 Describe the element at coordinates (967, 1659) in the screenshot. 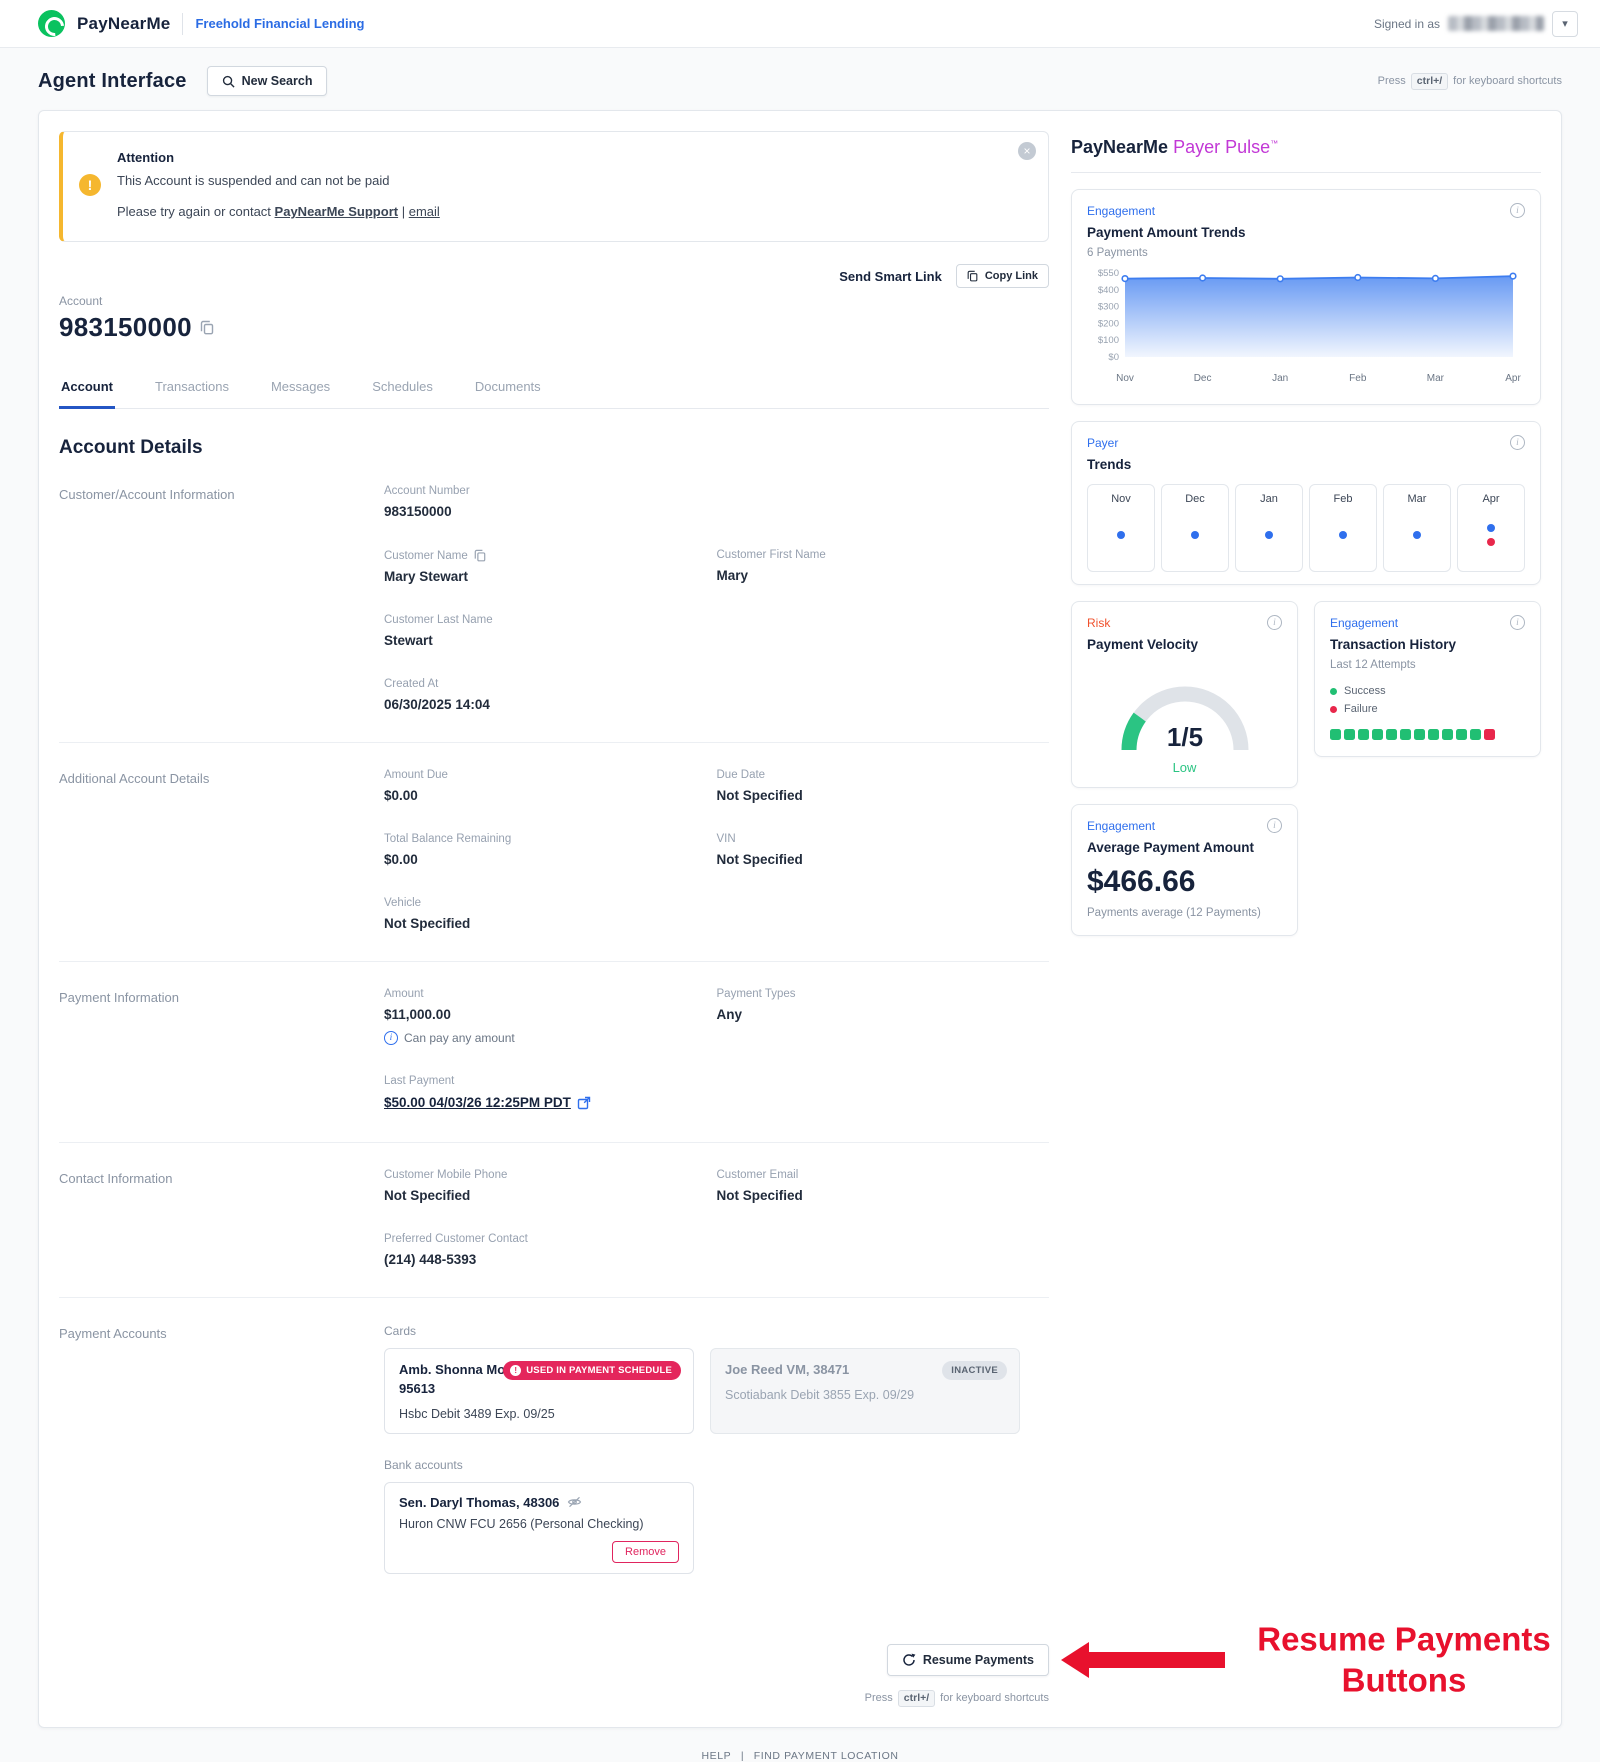

I see `resume-payments-button: Resume Payments` at that location.